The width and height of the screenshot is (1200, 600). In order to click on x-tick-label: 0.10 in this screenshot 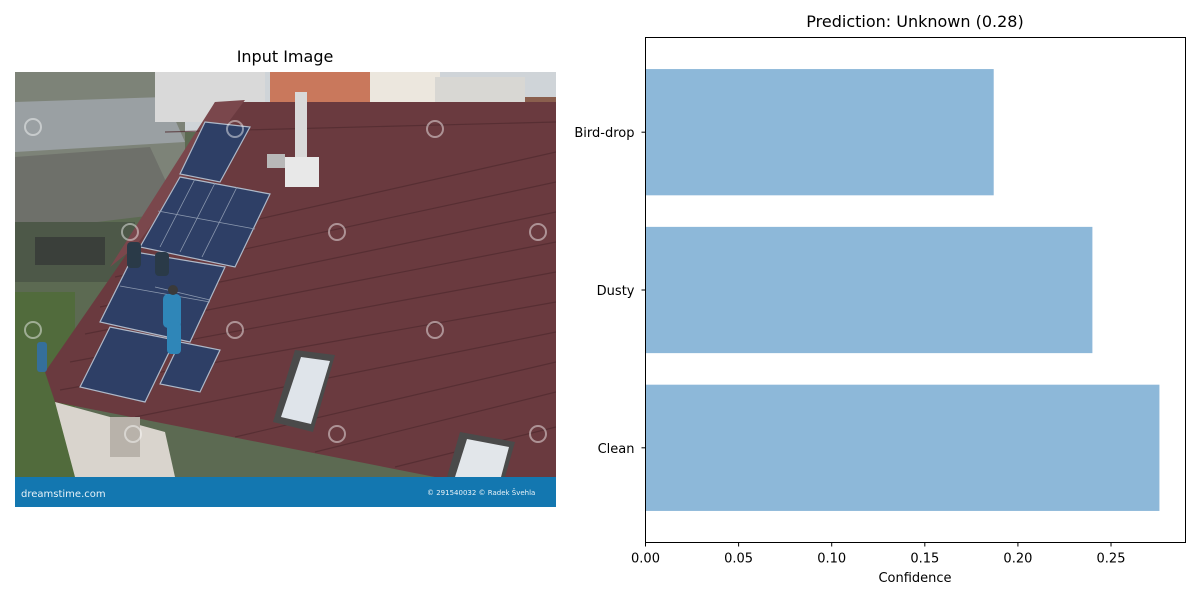, I will do `click(831, 559)`.